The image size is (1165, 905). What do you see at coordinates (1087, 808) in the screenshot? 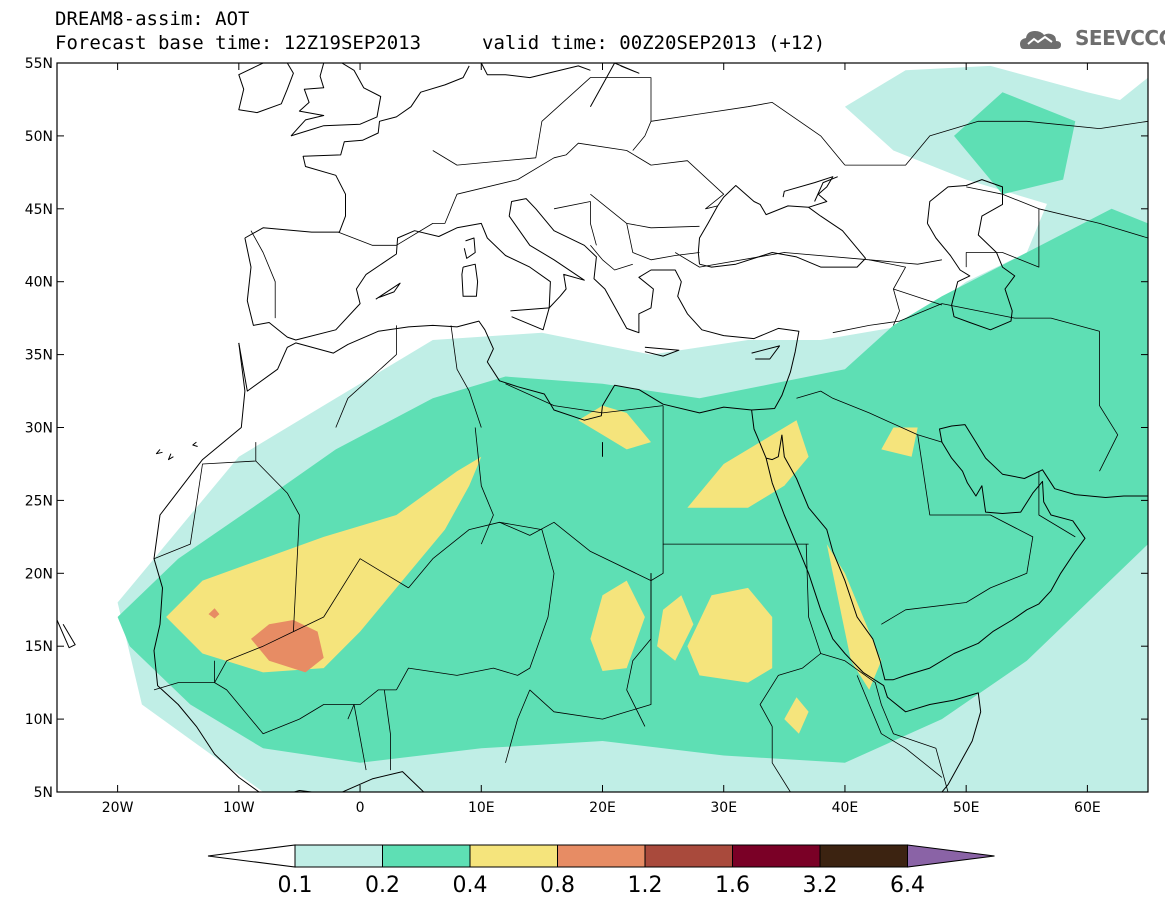
I see `lon-tick-label: 60E` at bounding box center [1087, 808].